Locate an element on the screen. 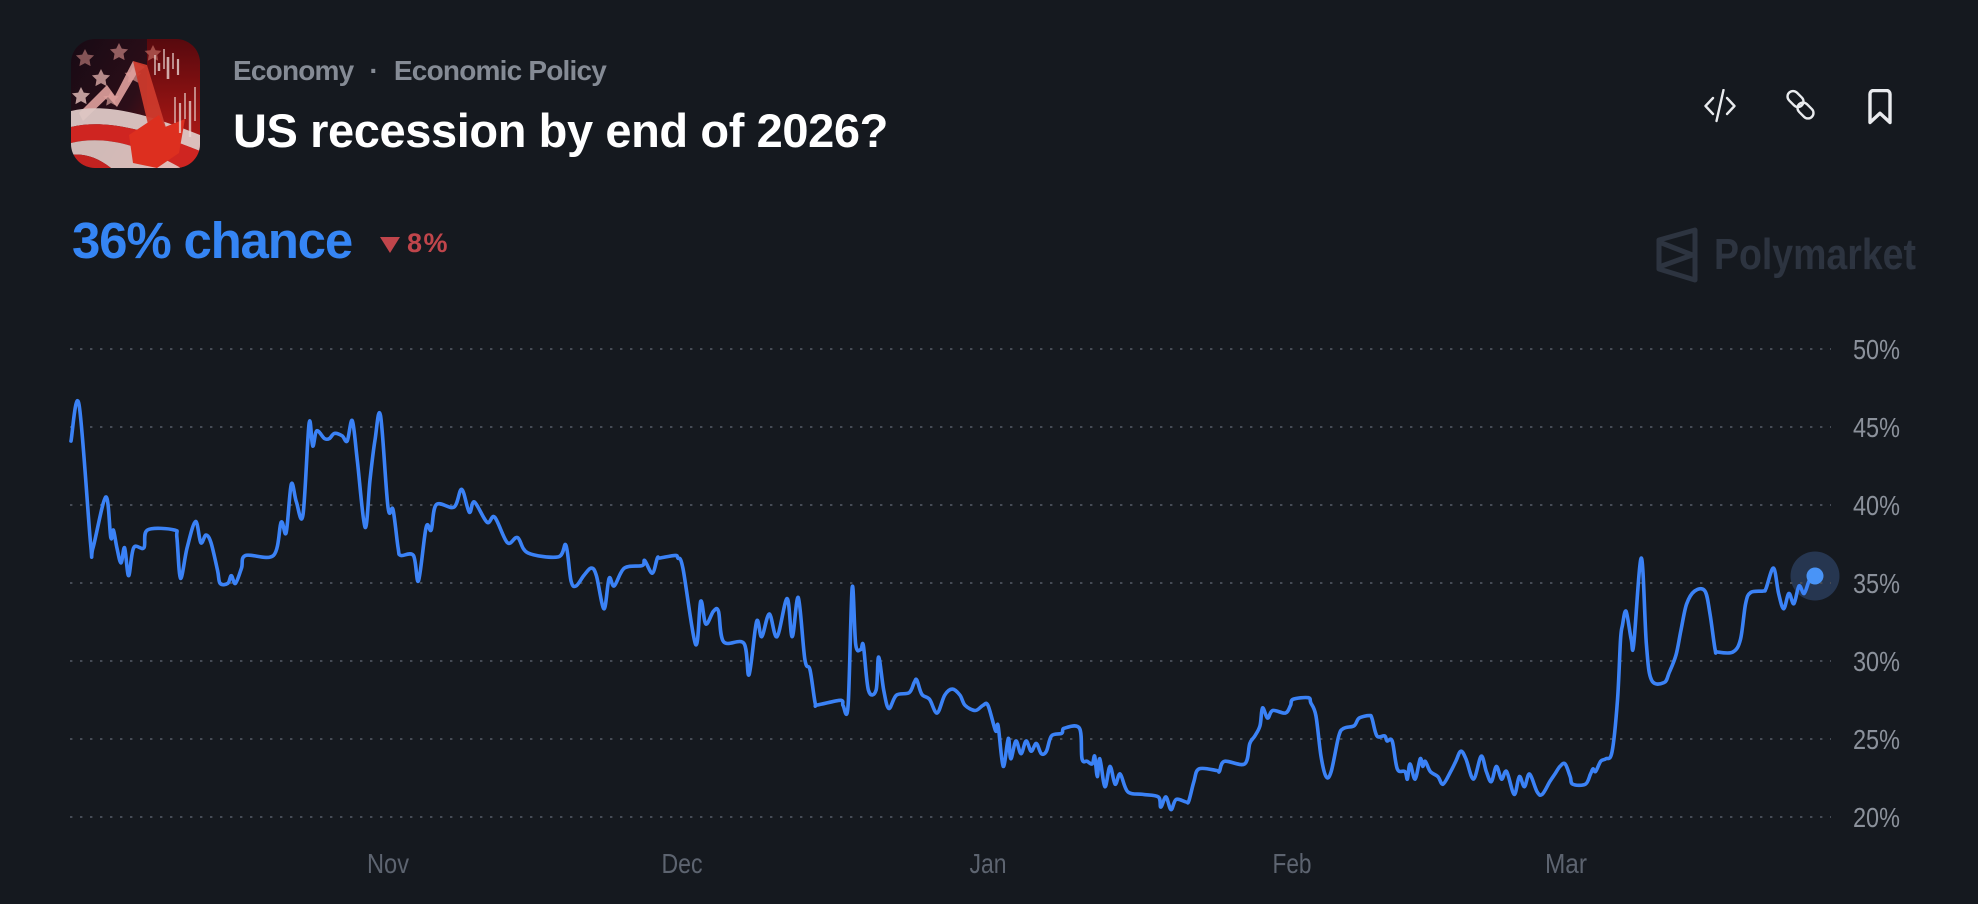  svg-text: 30% is located at coordinates (1876, 661).